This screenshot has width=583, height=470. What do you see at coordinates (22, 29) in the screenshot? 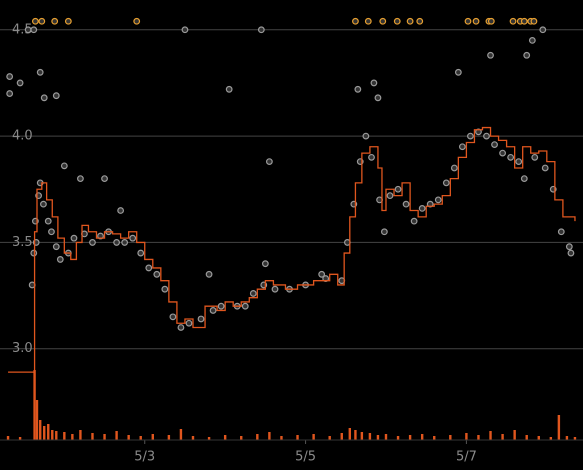
I see `y-tick-label: 4.5` at bounding box center [22, 29].